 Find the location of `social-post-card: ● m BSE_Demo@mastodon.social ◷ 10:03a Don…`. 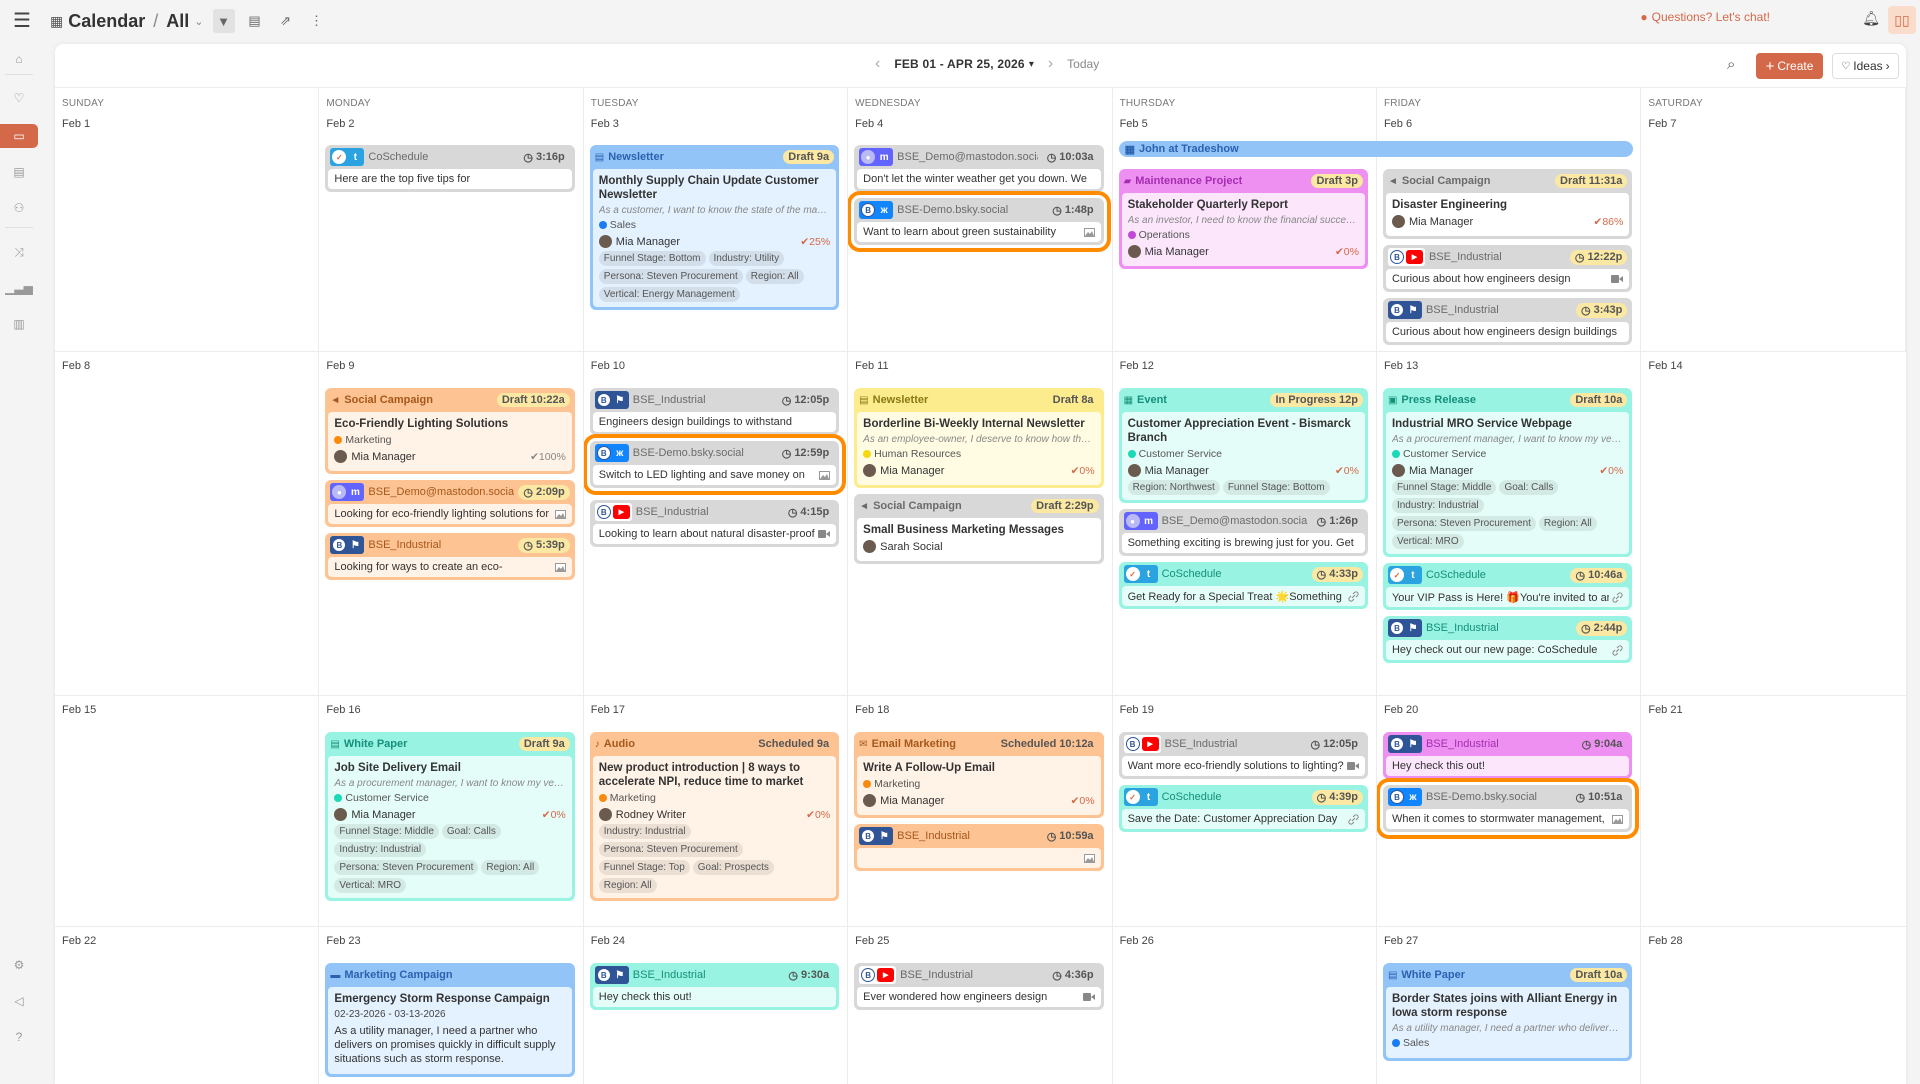

social-post-card: ● m BSE_Demo@mastodon.social ◷ 10:03a Don… is located at coordinates (979, 168).